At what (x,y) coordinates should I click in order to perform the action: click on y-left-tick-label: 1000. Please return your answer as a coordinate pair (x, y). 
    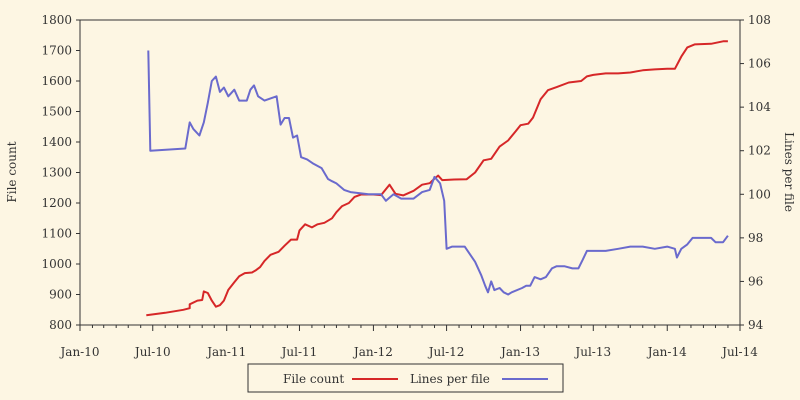
    Looking at the image, I should click on (56, 264).